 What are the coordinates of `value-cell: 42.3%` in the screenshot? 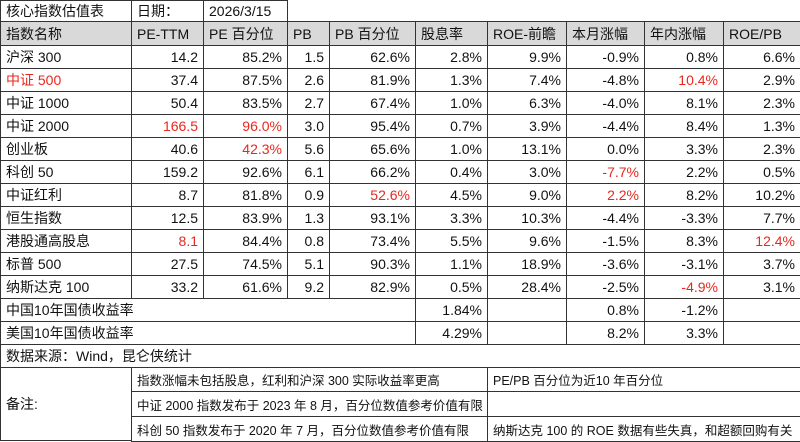 It's located at (245, 149).